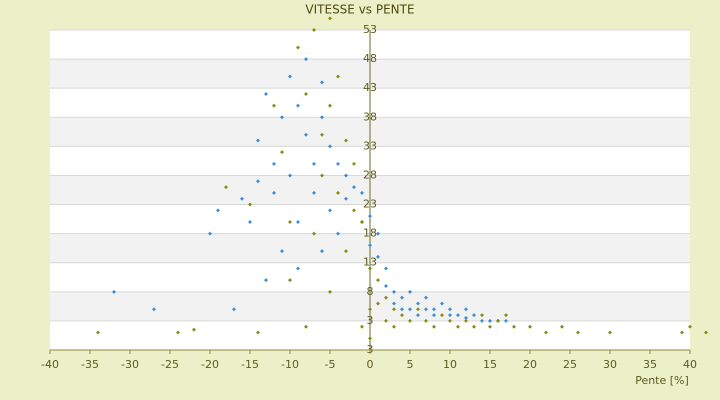 The width and height of the screenshot is (720, 400). Describe the element at coordinates (450, 364) in the screenshot. I see `x-tick-label: 10` at that location.